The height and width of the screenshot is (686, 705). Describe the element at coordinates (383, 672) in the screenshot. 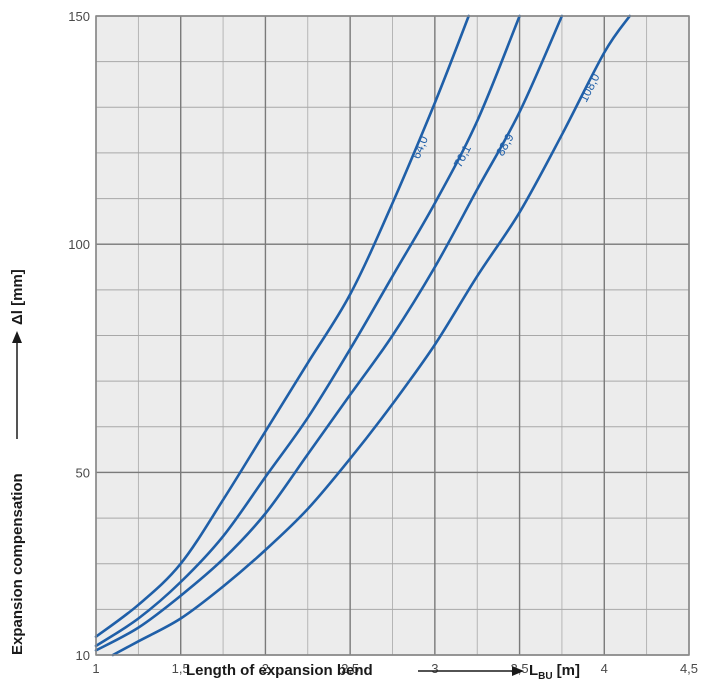

I see `x-axis-title: Length of expansion bend LBU [m]` at that location.